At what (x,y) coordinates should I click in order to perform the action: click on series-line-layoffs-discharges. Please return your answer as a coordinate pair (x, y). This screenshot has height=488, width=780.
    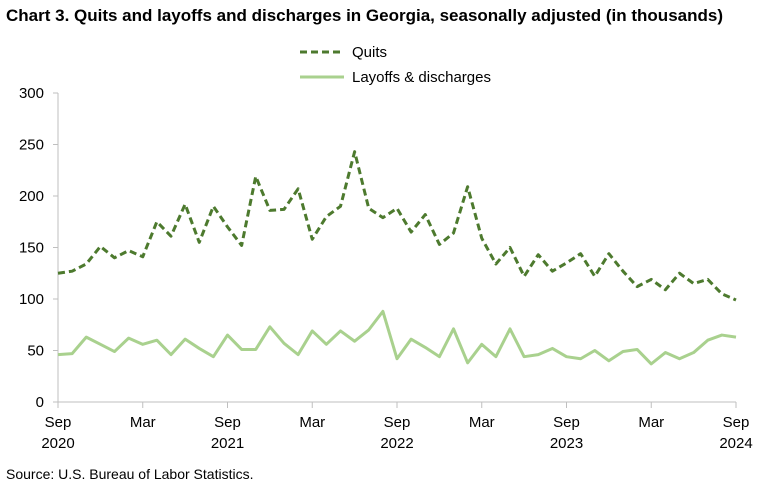
    Looking at the image, I should click on (397, 337).